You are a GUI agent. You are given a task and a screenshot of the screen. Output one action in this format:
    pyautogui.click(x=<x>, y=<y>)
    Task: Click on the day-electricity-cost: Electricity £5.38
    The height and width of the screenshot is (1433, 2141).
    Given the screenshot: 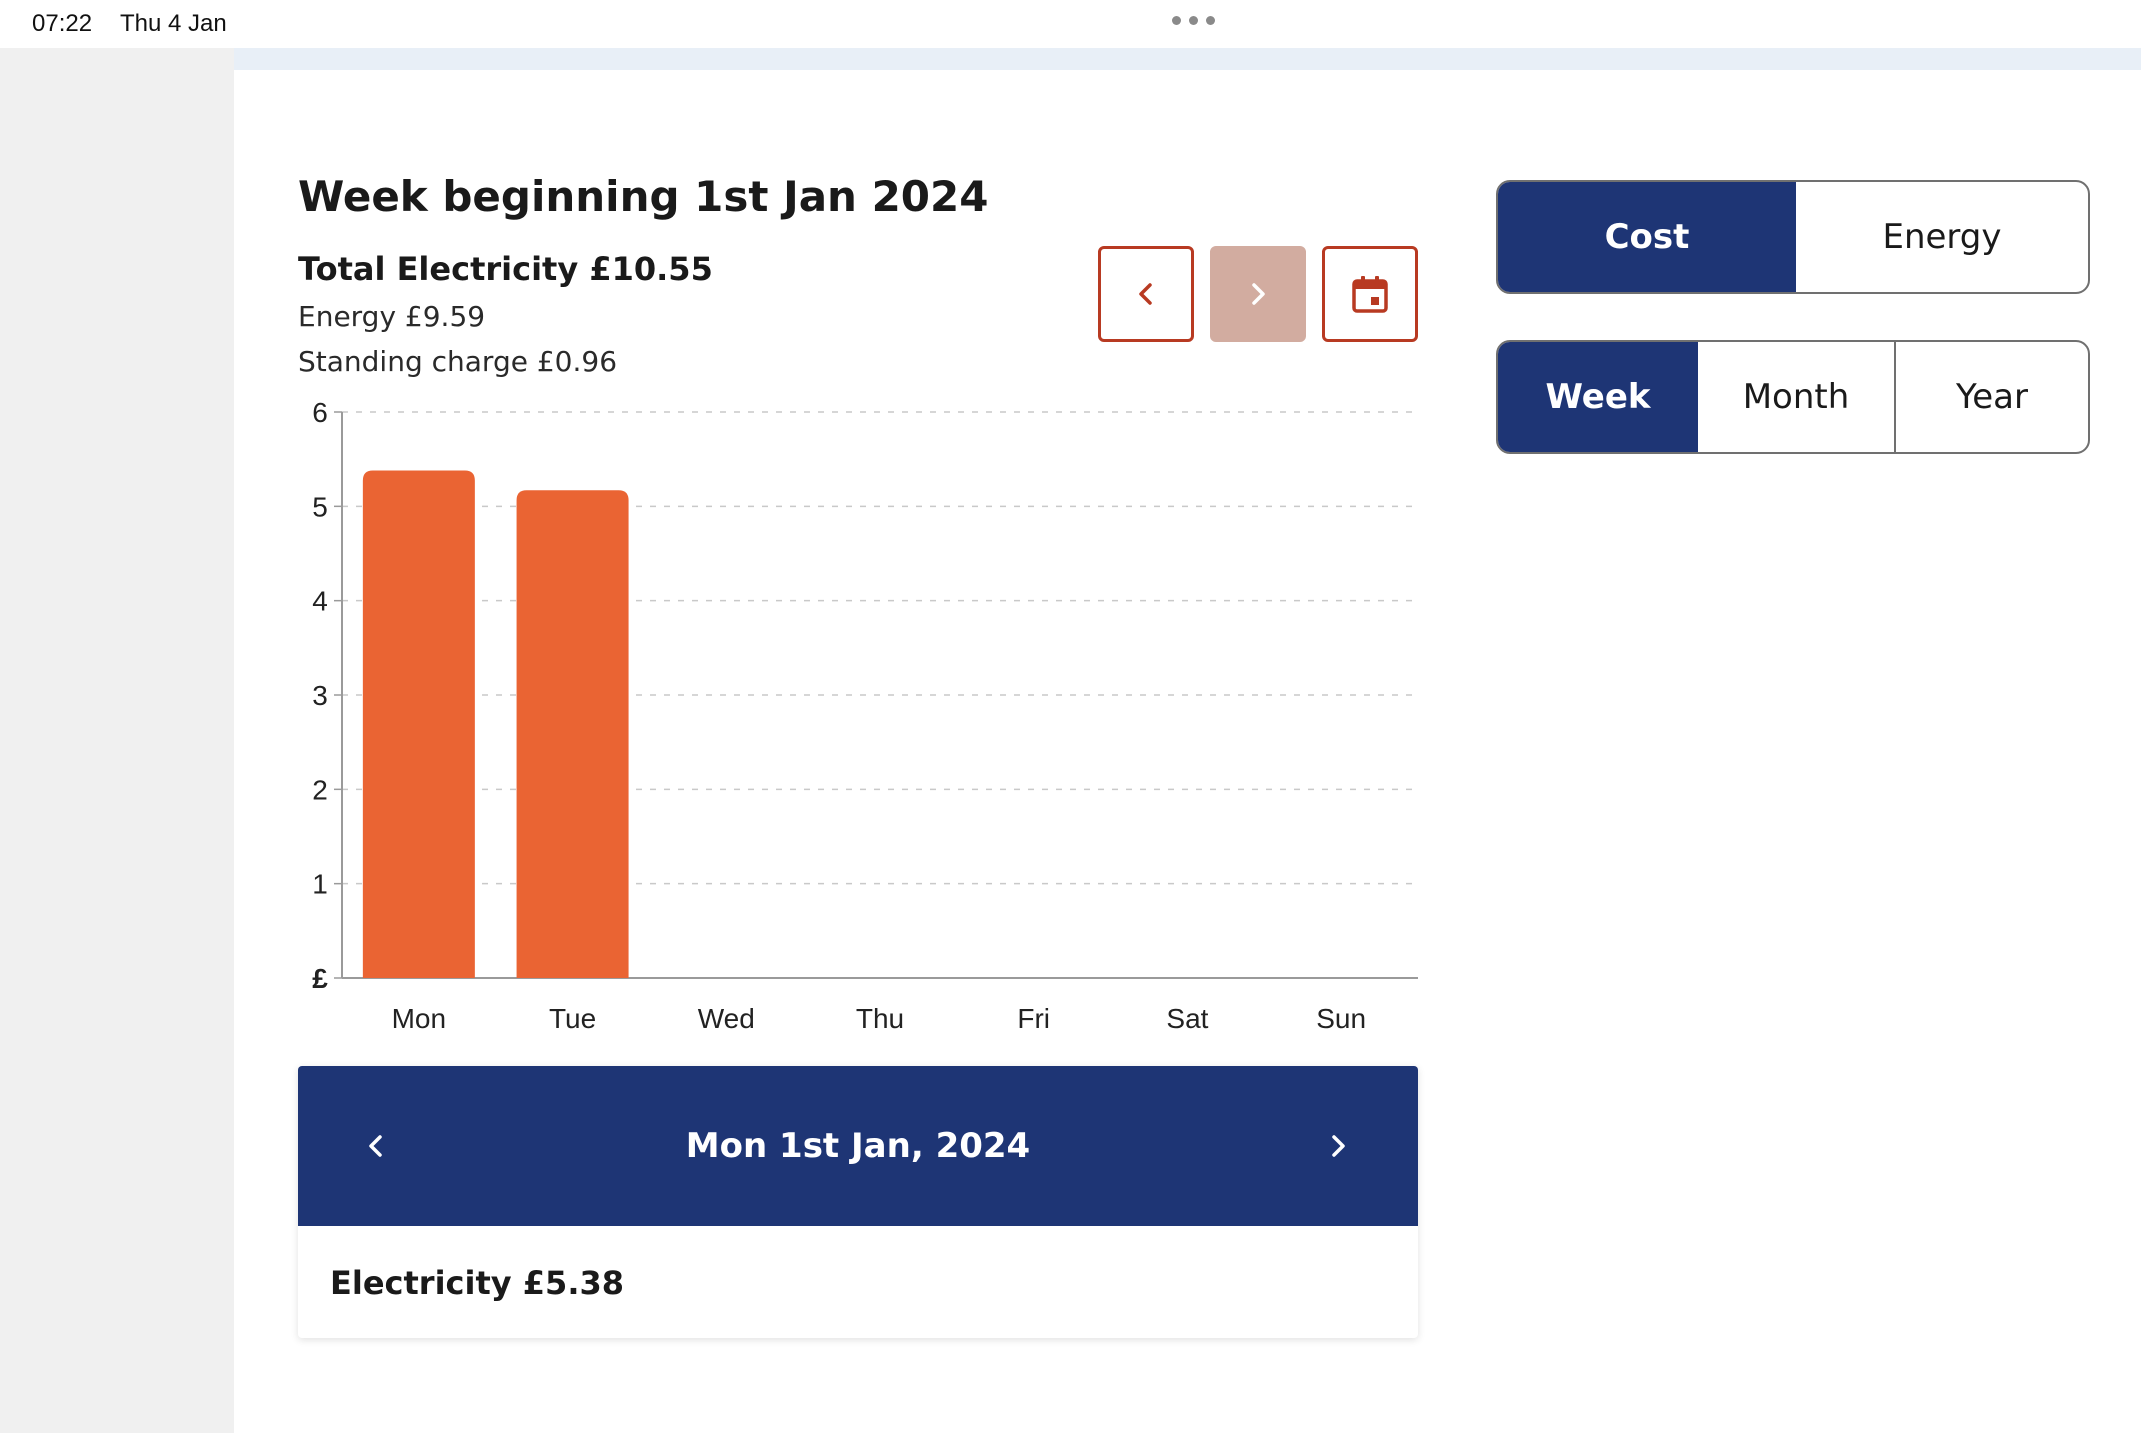 What is the action you would take?
    pyautogui.click(x=477, y=1283)
    